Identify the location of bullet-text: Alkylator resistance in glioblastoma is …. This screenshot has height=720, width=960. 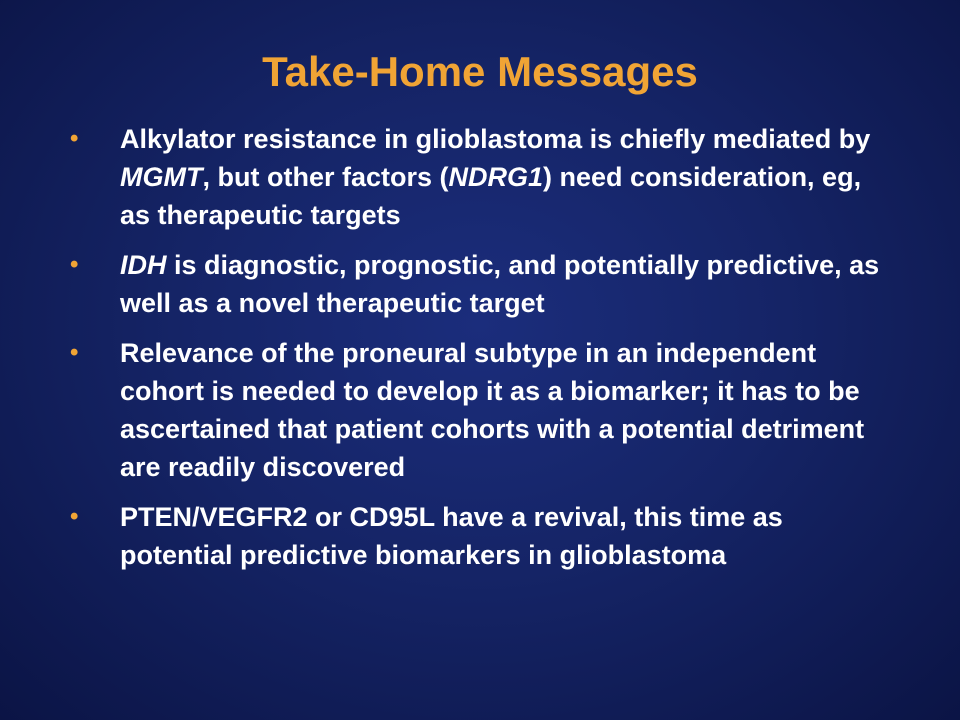
(495, 177).